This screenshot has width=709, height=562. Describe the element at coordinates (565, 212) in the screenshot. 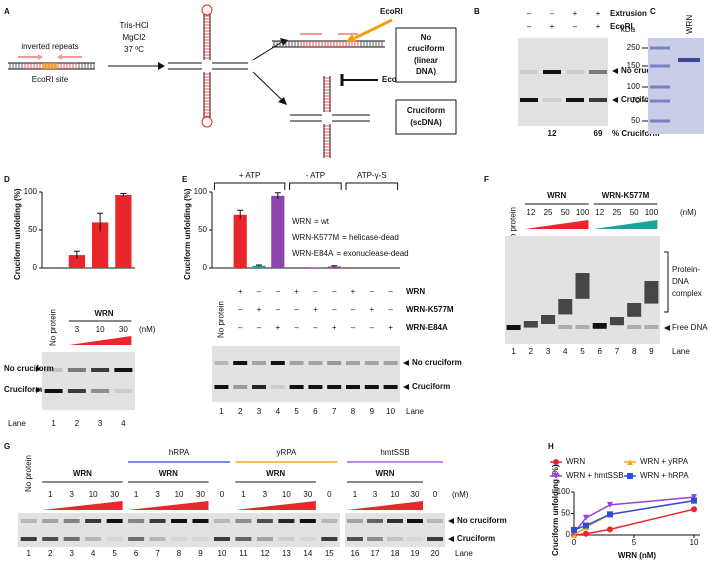

I see `label: 50` at that location.